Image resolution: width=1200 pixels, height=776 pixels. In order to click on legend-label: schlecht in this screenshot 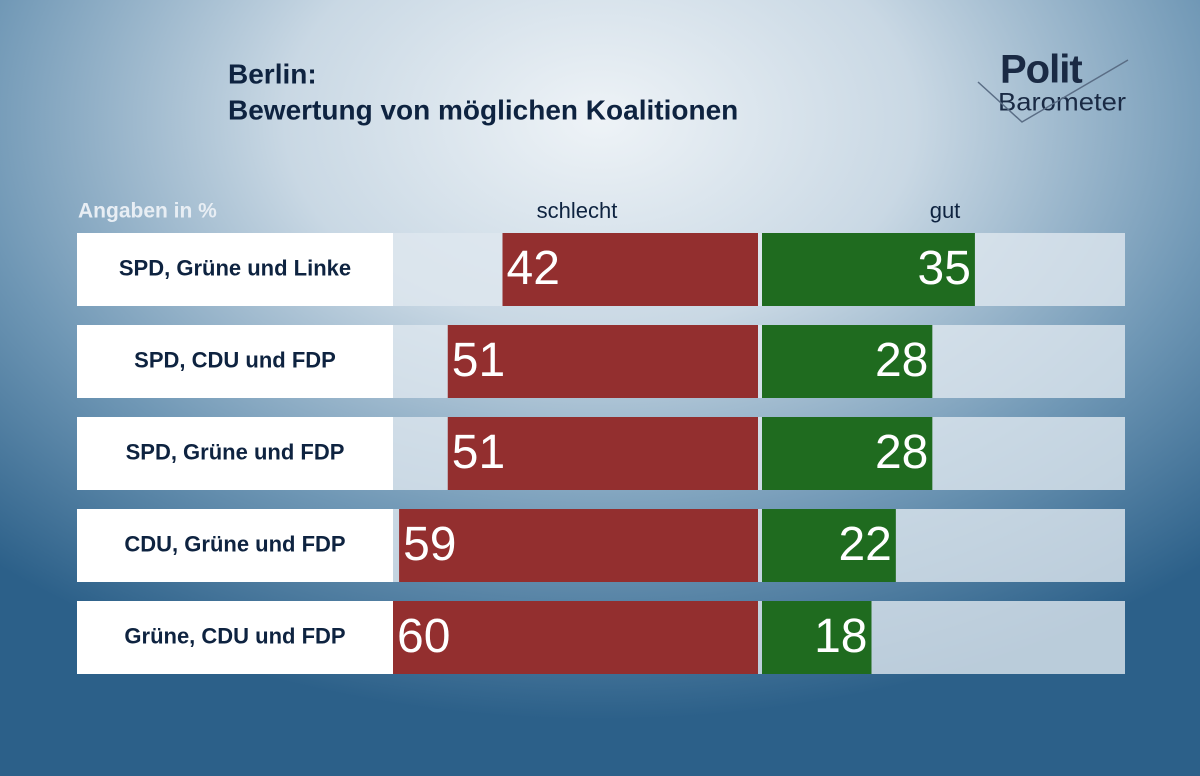, I will do `click(577, 210)`.